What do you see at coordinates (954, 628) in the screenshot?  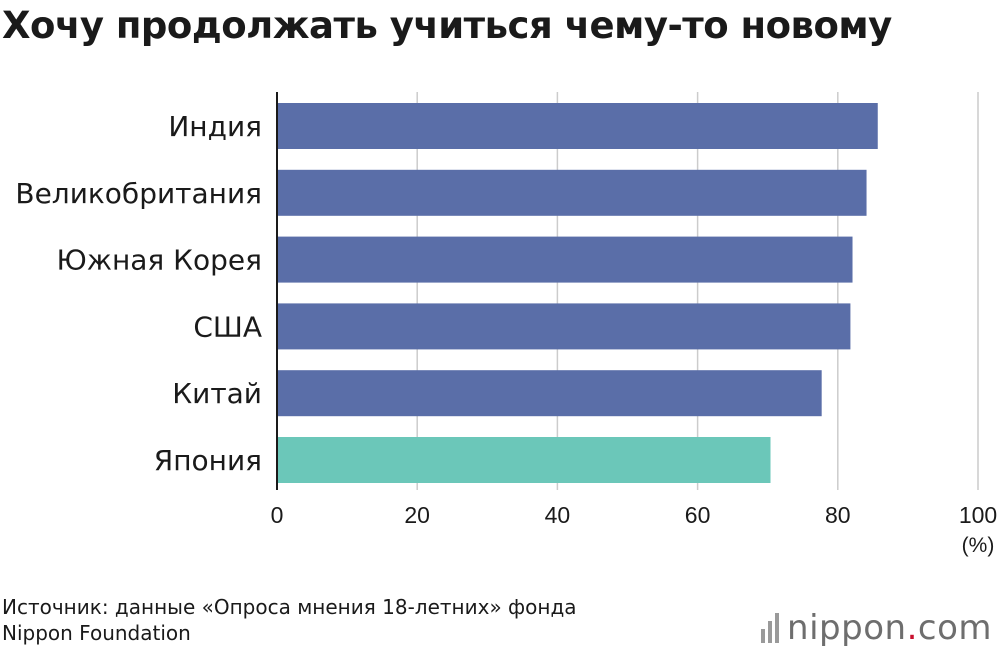 I see `brand-suffix: com` at bounding box center [954, 628].